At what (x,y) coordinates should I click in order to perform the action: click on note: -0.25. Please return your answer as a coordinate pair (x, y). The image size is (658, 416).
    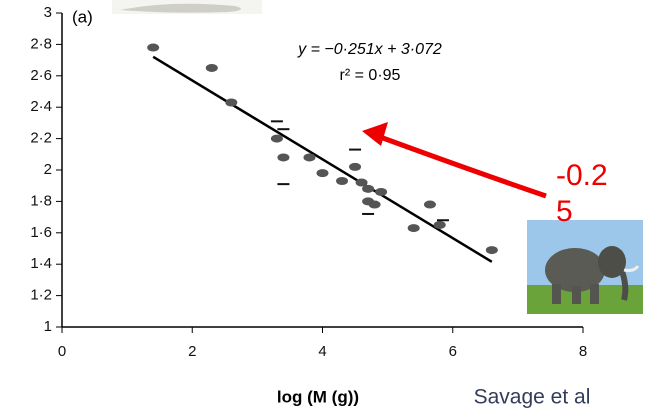
    Looking at the image, I should click on (582, 193).